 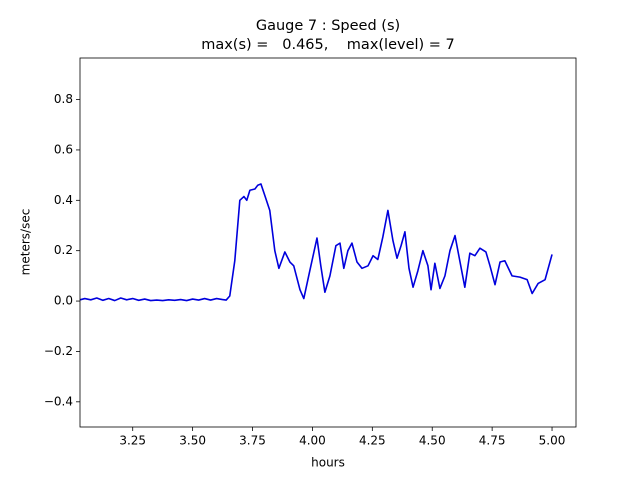 What do you see at coordinates (63, 99) in the screenshot?
I see `y-tick-label: 0.8` at bounding box center [63, 99].